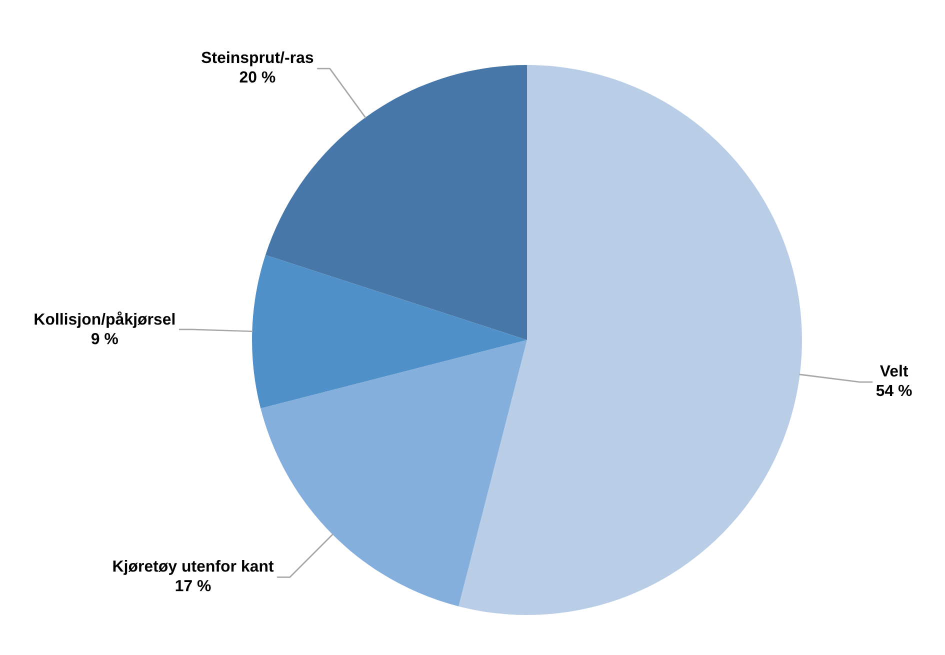 This screenshot has height=655, width=945. Describe the element at coordinates (104, 338) in the screenshot. I see `data-label: 9 %` at that location.